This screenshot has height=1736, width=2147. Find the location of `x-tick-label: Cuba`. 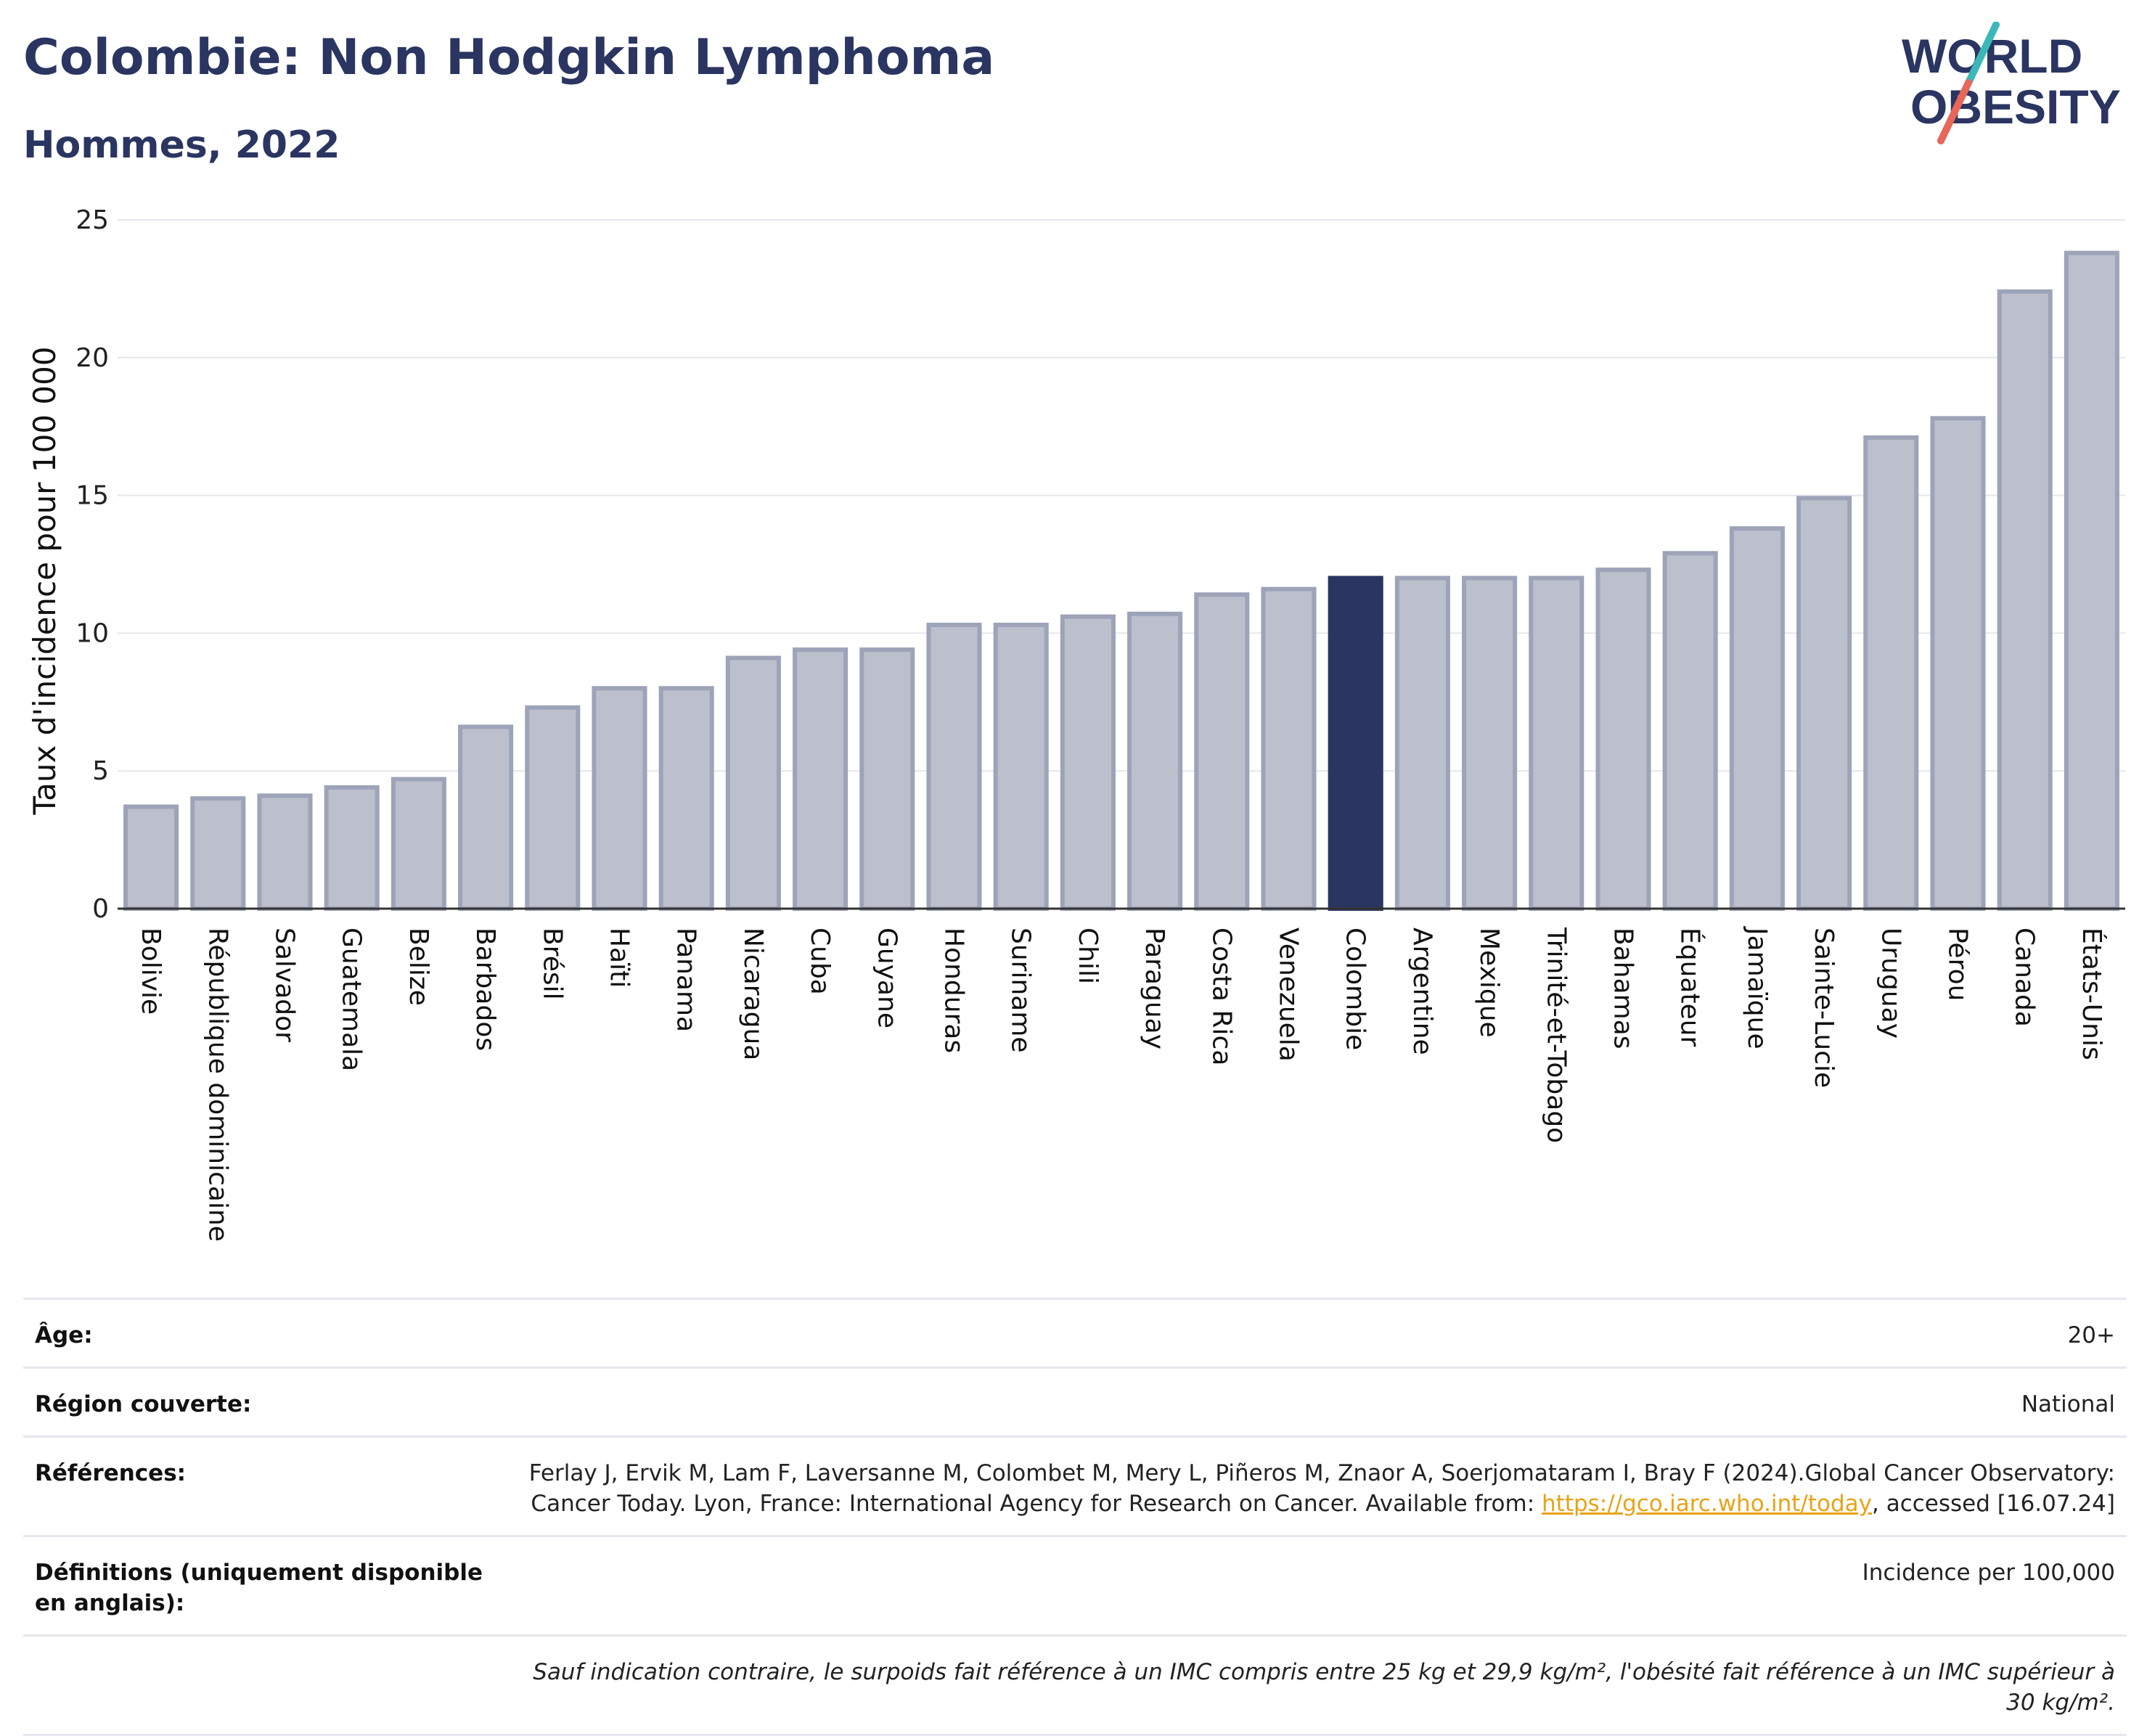

x-tick-label: Cuba is located at coordinates (820, 961).